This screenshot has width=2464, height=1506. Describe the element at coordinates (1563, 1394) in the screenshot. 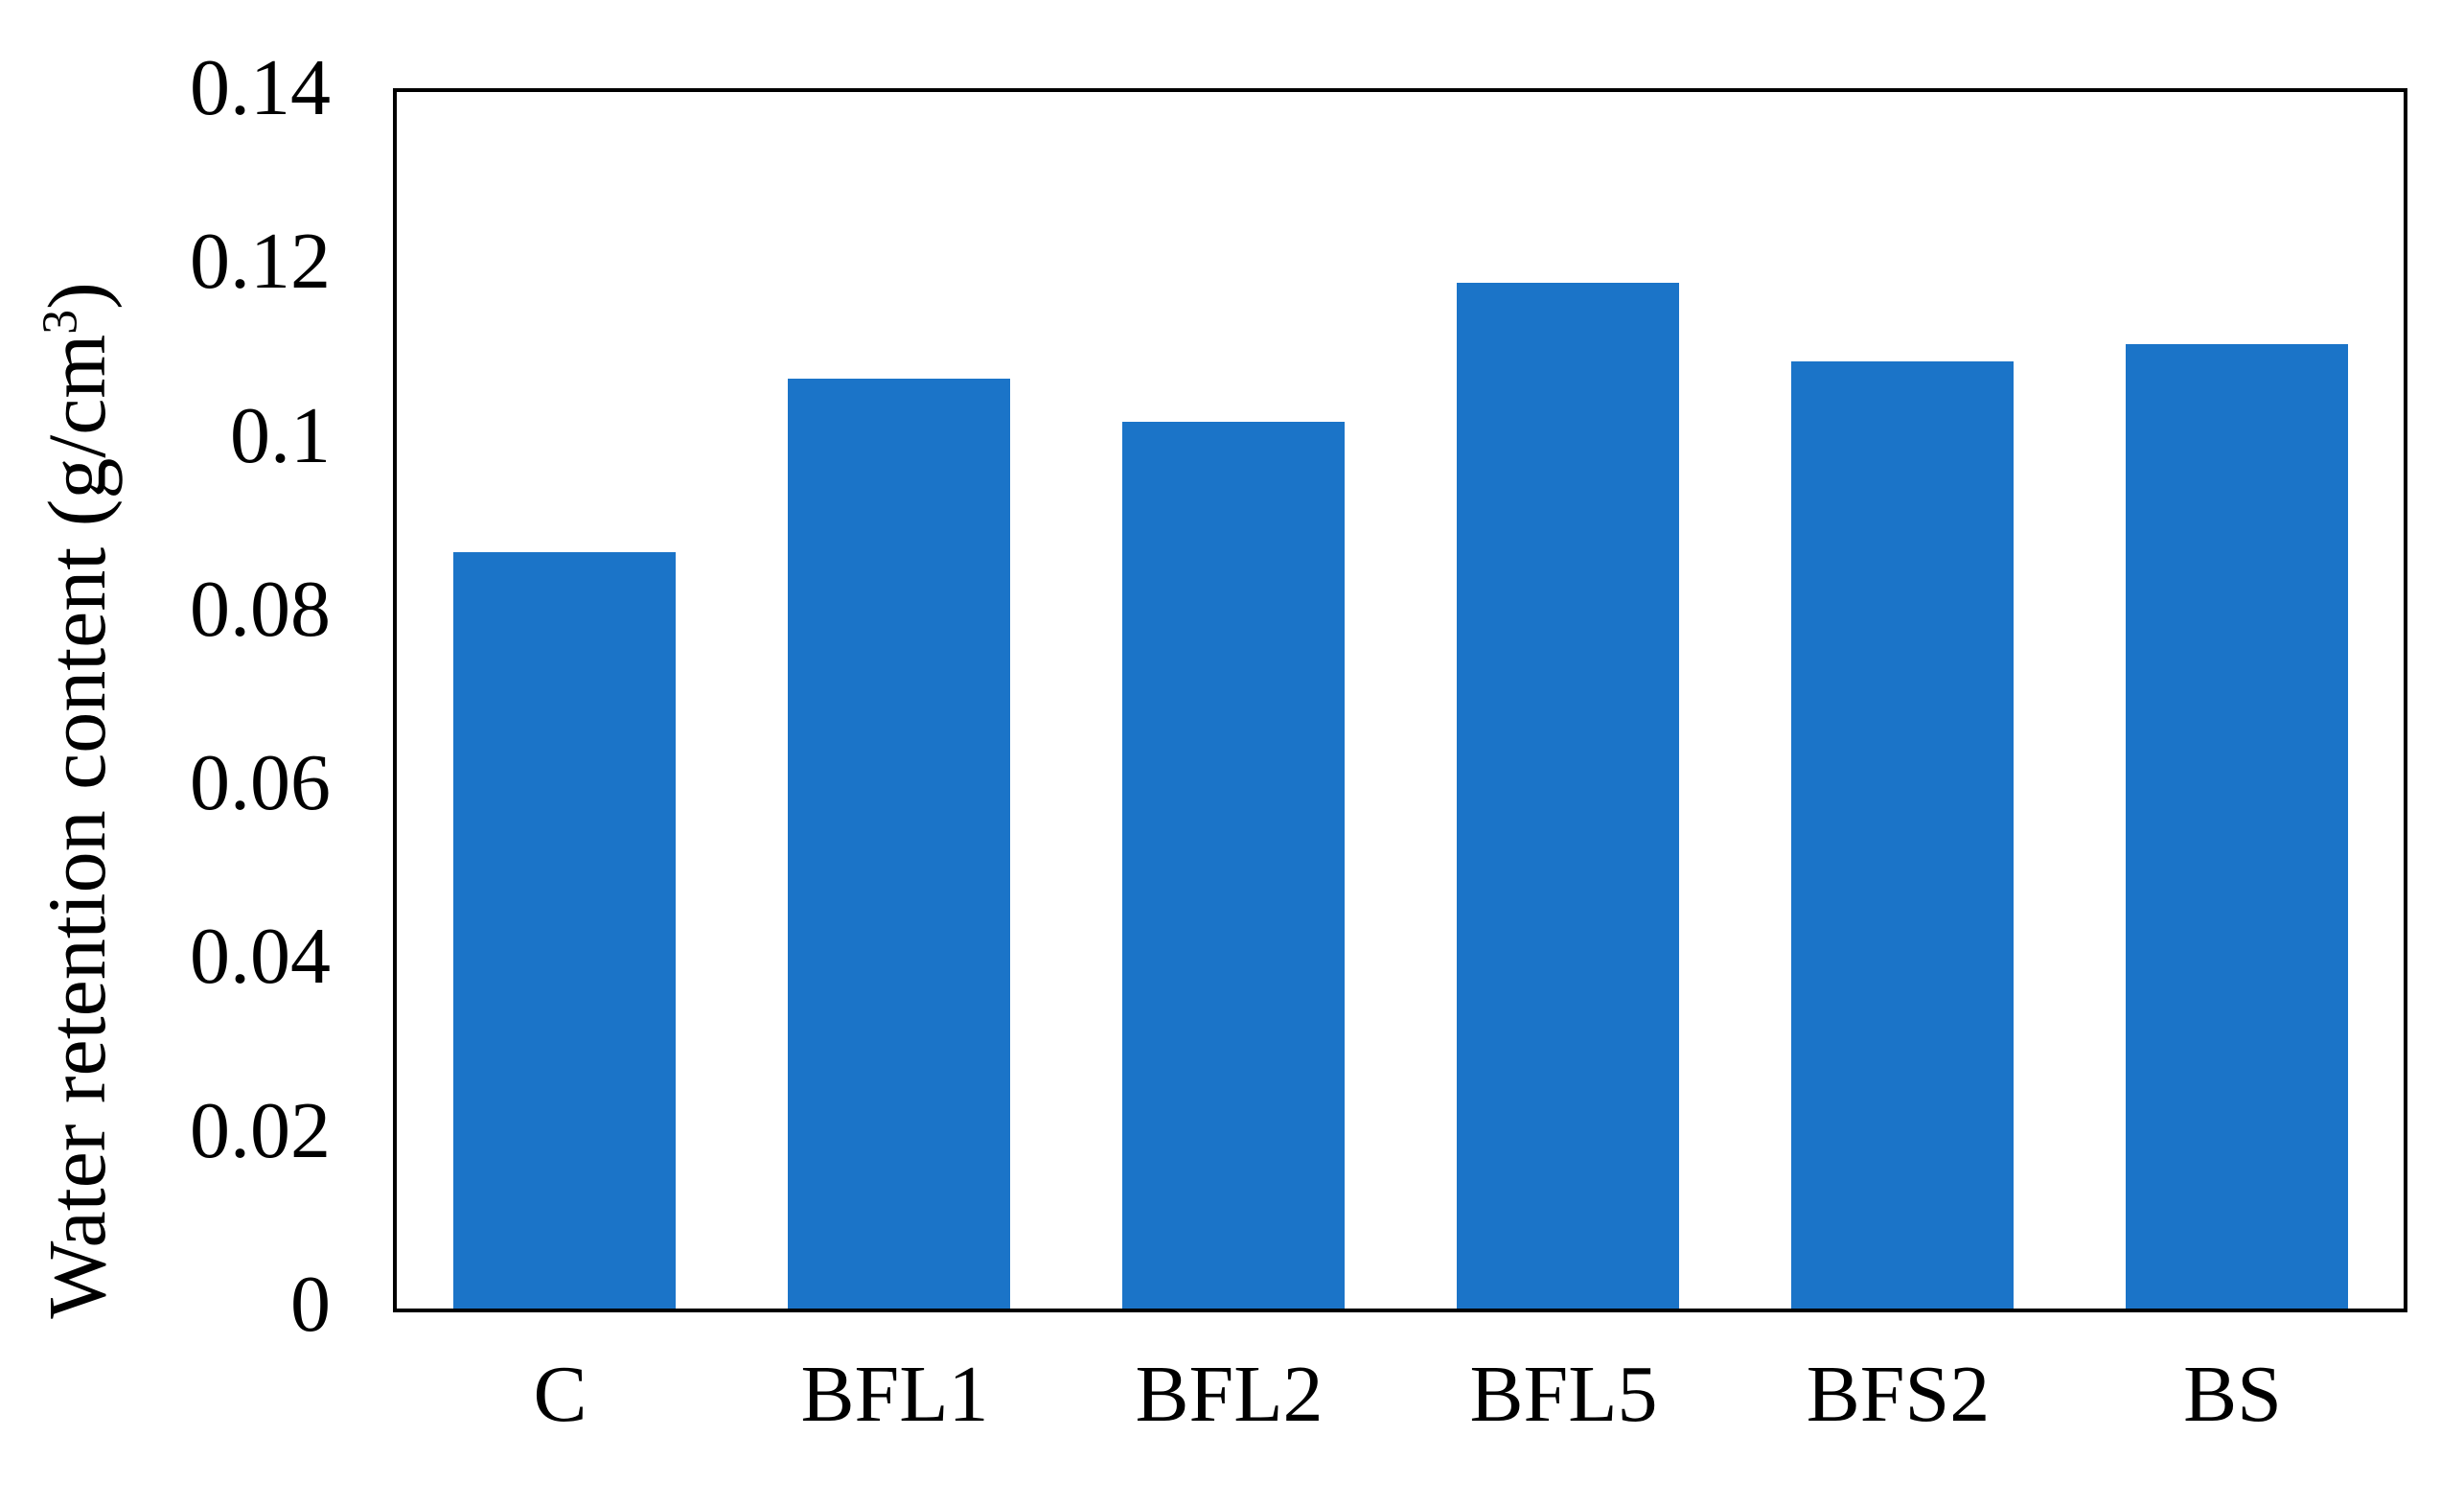

I see `x-tick-label-BFL5: BFL5` at that location.